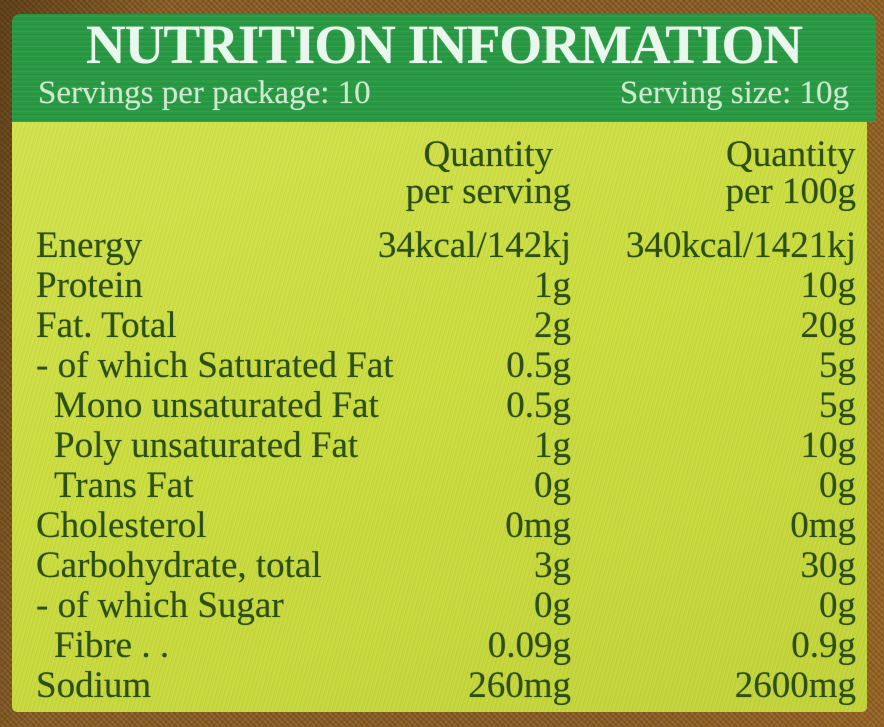 The width and height of the screenshot is (884, 727). Describe the element at coordinates (740, 245) in the screenshot. I see `qty-per-100g: 340kcal/1421kj` at that location.